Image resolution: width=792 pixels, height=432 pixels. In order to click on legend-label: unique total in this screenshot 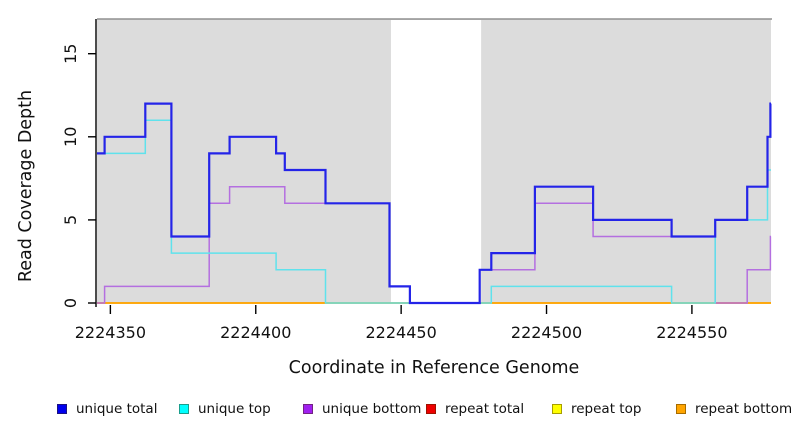, I will do `click(117, 409)`.